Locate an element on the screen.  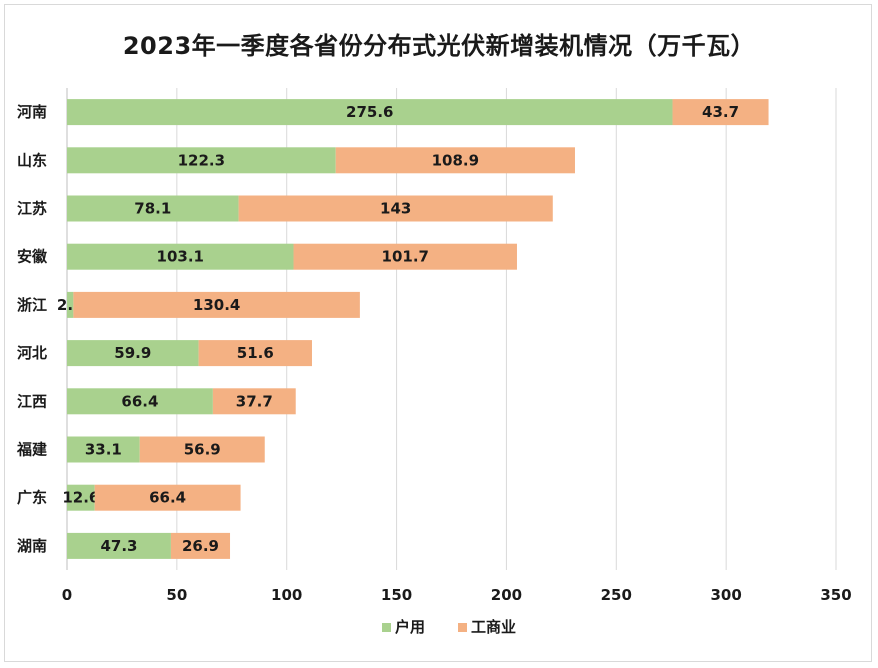
data-label: 26.9 is located at coordinates (200, 546).